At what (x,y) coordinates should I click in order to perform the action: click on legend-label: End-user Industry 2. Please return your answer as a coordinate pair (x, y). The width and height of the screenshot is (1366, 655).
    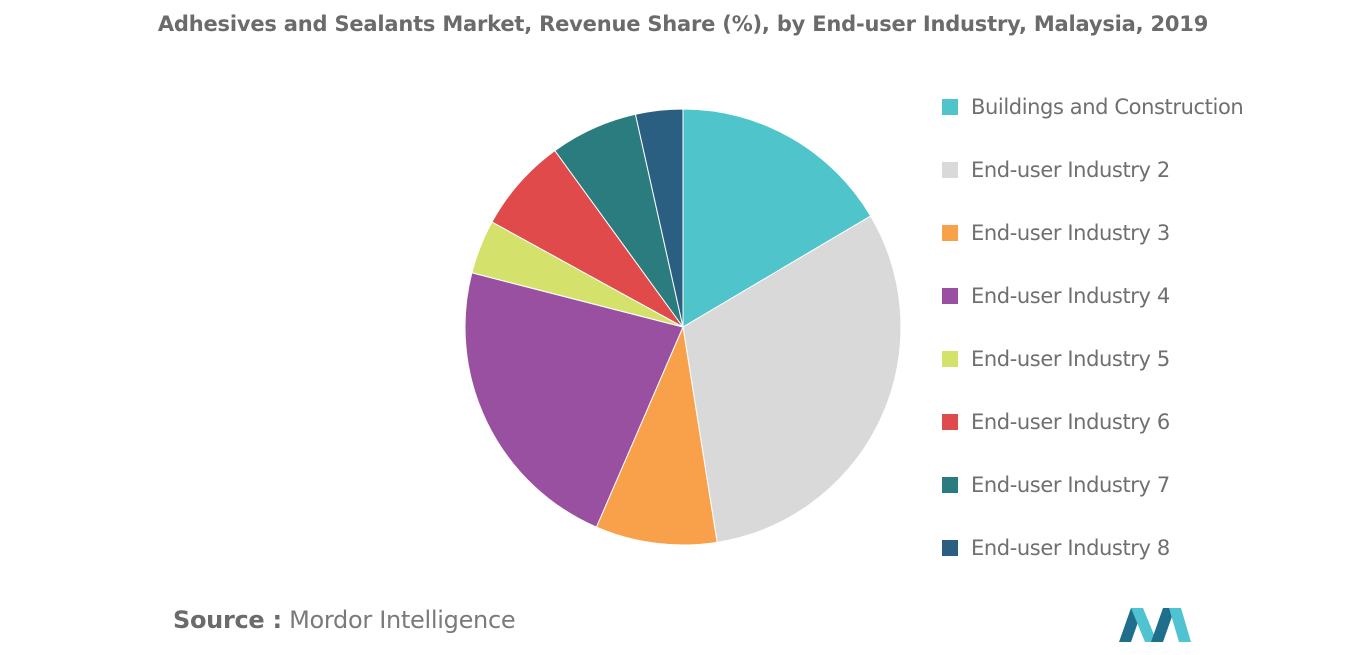
    Looking at the image, I should click on (1070, 170).